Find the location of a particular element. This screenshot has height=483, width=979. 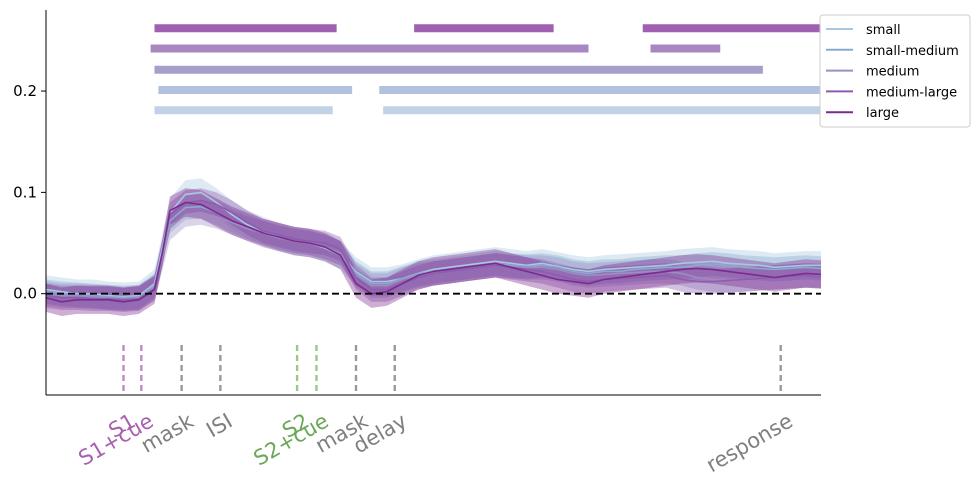

legend: small small-medium medium medium-large large is located at coordinates (895, 71).